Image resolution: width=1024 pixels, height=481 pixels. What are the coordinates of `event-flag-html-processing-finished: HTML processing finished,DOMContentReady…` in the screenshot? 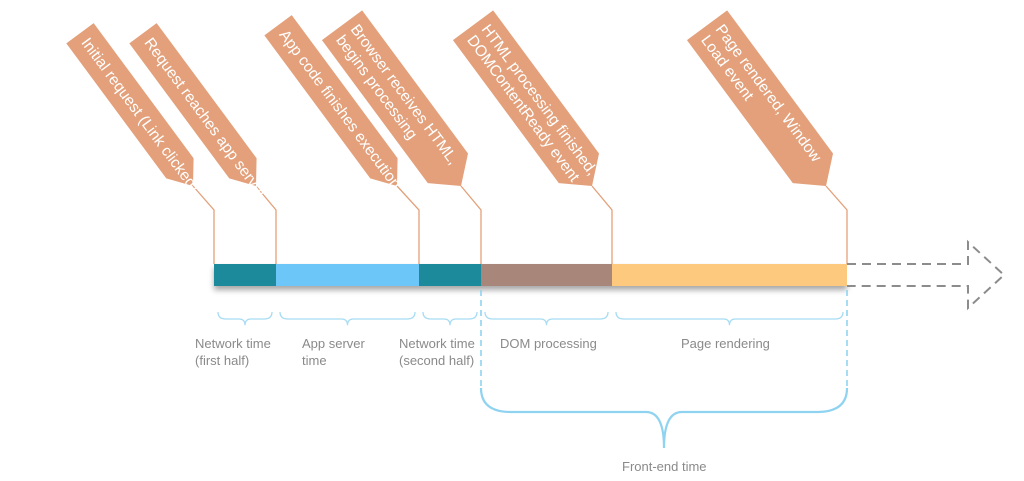 It's located at (532, 137).